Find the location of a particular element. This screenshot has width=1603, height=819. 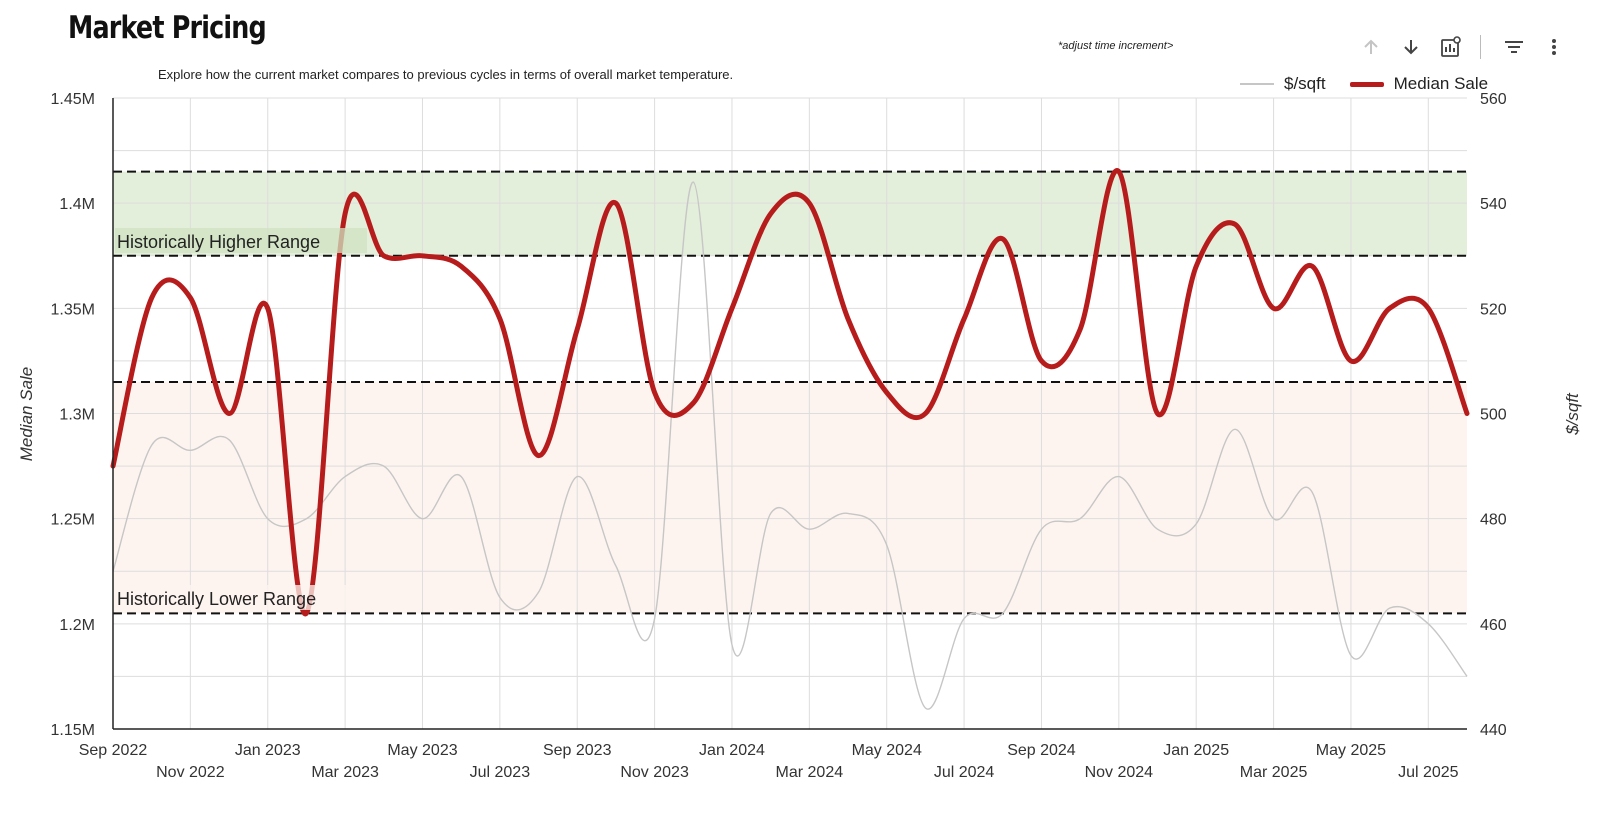

y2-tick-label: 500 is located at coordinates (1493, 415).